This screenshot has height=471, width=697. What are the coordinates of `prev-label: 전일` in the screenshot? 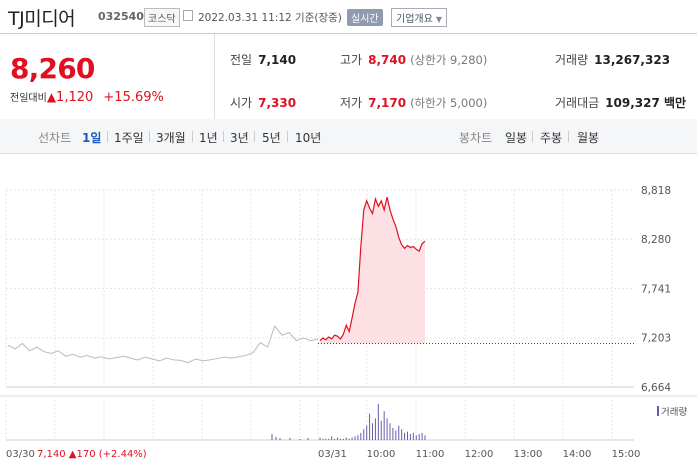 It's located at (241, 60).